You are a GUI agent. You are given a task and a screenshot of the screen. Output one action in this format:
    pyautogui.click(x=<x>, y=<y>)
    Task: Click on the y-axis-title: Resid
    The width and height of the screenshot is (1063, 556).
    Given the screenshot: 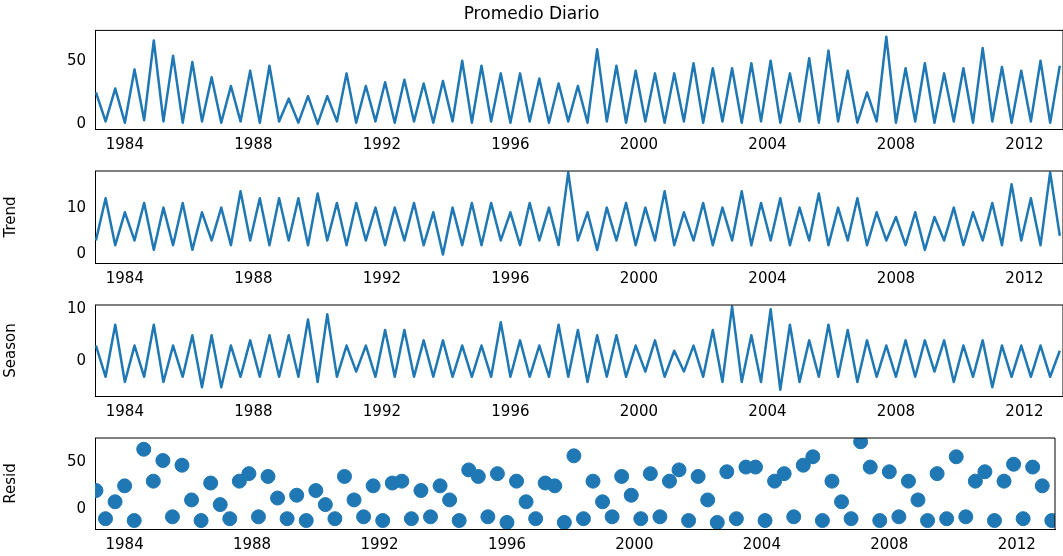 What is the action you would take?
    pyautogui.click(x=9, y=483)
    